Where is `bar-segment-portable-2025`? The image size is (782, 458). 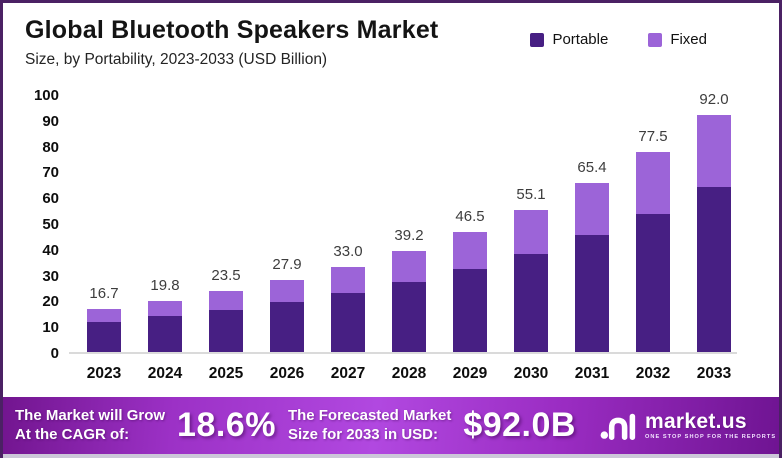
bar-segment-portable-2025 is located at coordinates (226, 331).